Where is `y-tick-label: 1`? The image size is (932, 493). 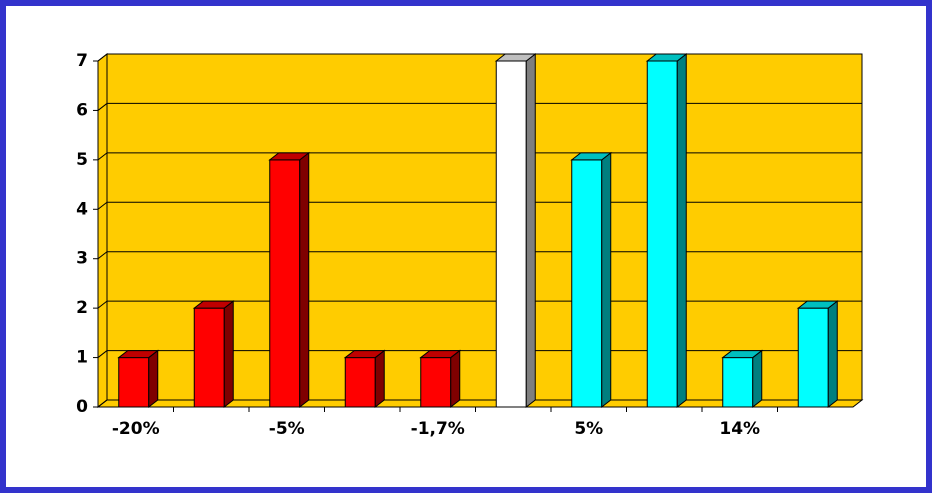
y-tick-label: 1 is located at coordinates (82, 358).